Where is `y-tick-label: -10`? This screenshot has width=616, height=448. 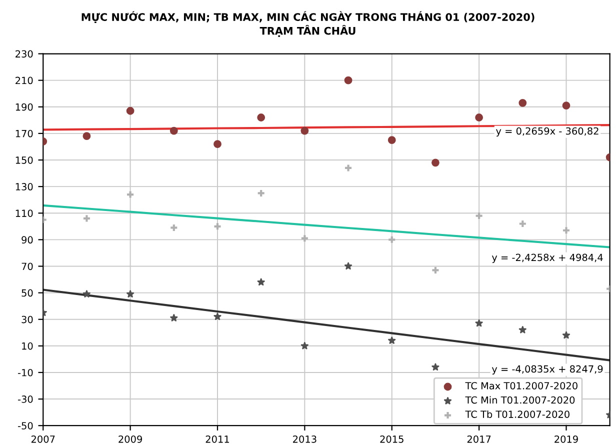 y-tick-label: -10 is located at coordinates (25, 372).